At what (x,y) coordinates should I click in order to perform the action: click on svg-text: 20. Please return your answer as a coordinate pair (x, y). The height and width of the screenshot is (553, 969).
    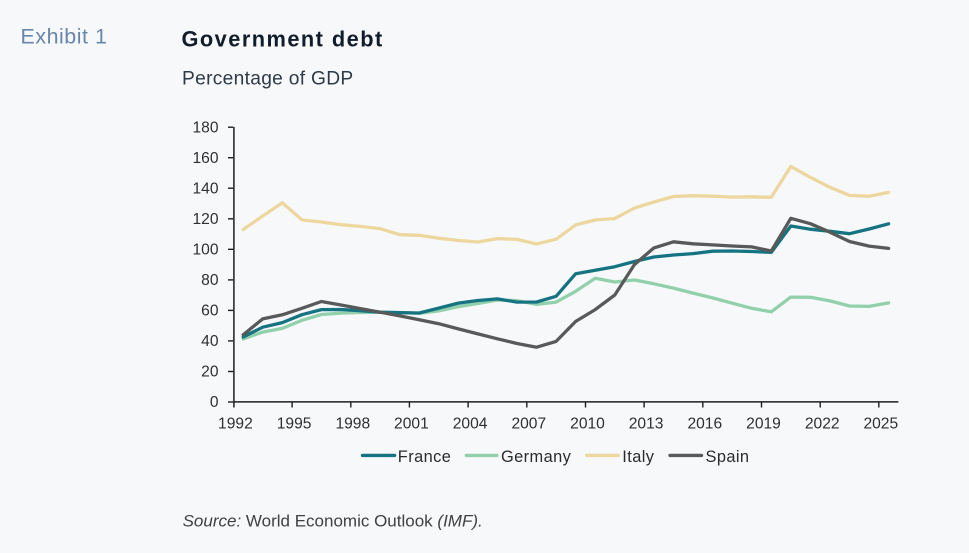
    Looking at the image, I should click on (210, 372).